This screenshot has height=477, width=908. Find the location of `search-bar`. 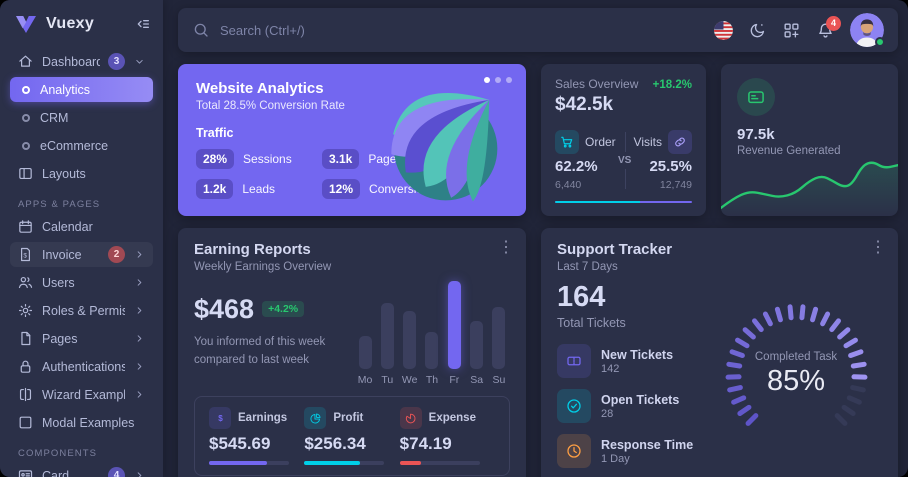

search-bar is located at coordinates (453, 30).